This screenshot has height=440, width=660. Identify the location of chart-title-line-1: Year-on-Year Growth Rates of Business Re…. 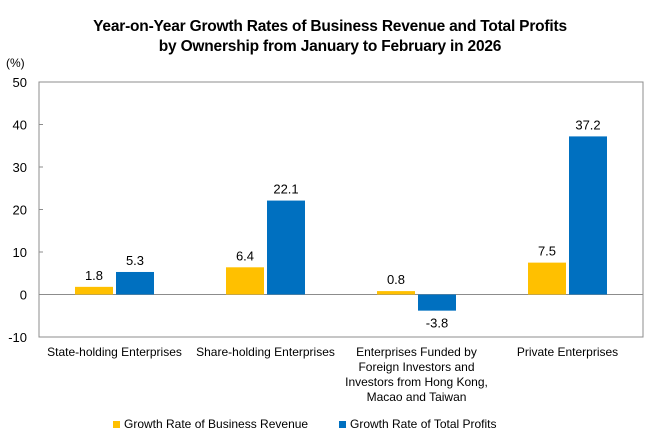
(330, 26).